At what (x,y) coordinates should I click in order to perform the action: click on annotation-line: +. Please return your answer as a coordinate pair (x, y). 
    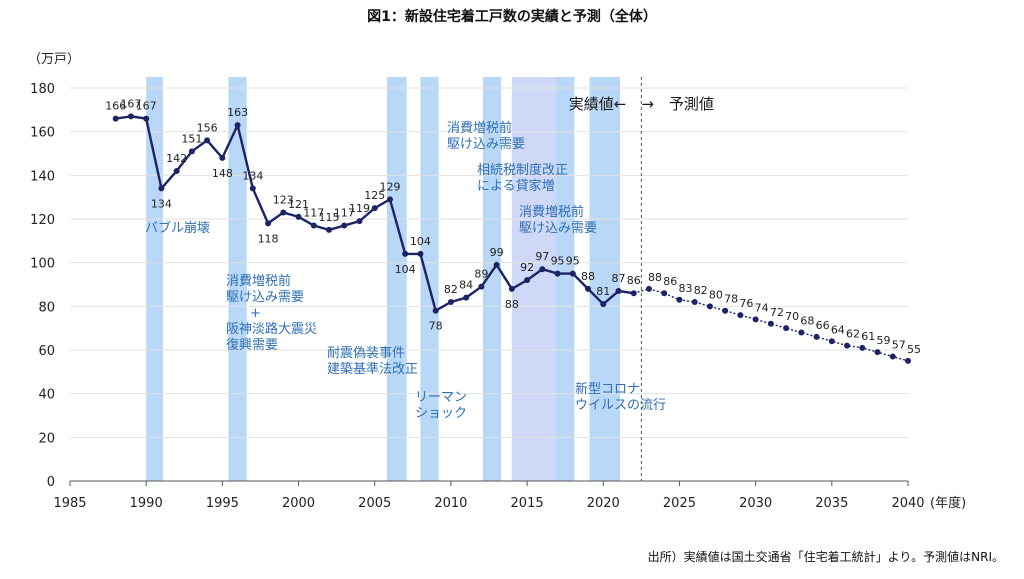
    Looking at the image, I should click on (255, 313).